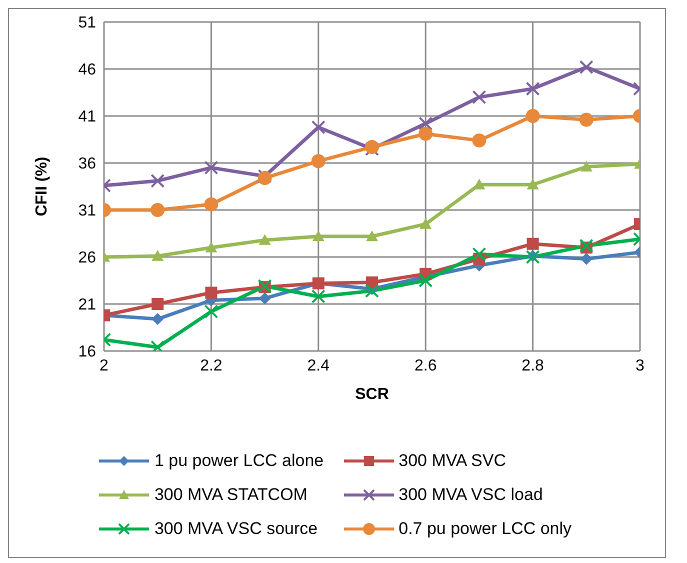 Image resolution: width=687 pixels, height=563 pixels. Describe the element at coordinates (104, 365) in the screenshot. I see `x-tick-label: 2` at that location.